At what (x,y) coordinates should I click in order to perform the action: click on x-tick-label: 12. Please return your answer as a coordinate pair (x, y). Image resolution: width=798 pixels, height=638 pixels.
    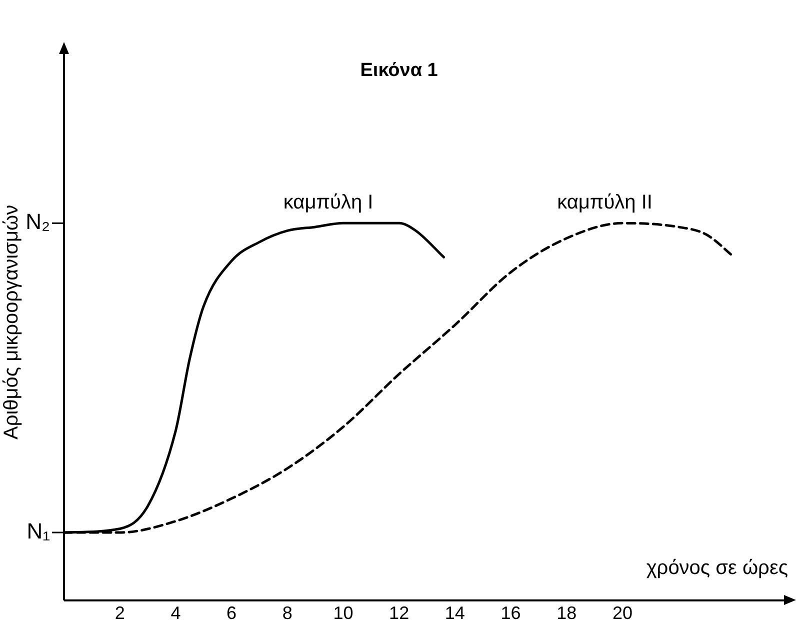
    Looking at the image, I should click on (399, 613).